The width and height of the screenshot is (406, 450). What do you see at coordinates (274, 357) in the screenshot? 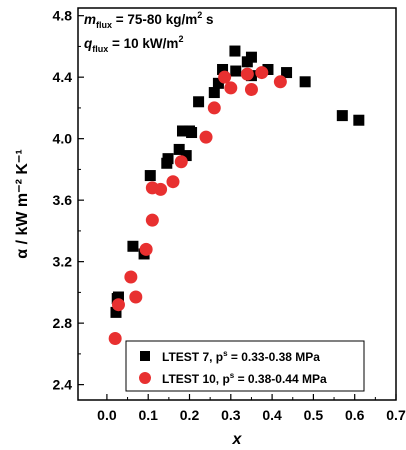
I see `legend-ltest7-tail: = 0.33-0.38 MPa` at bounding box center [274, 357].